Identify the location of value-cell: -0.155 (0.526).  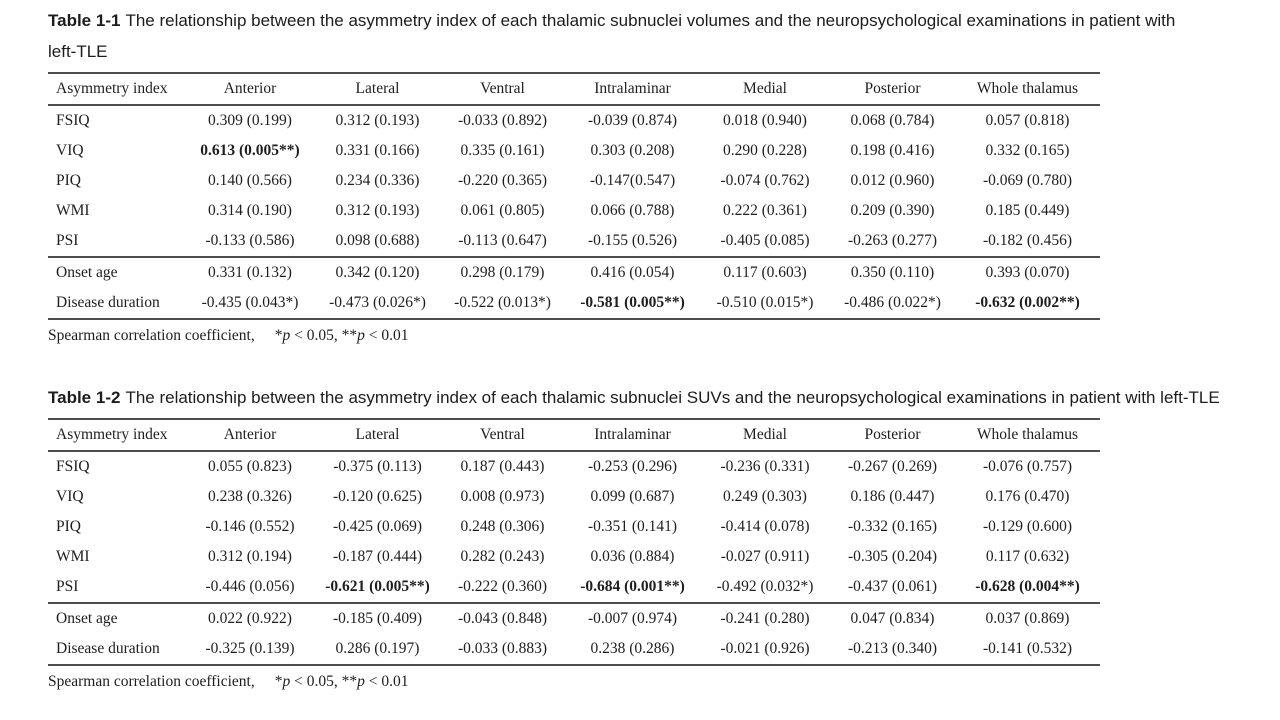
(632, 240).